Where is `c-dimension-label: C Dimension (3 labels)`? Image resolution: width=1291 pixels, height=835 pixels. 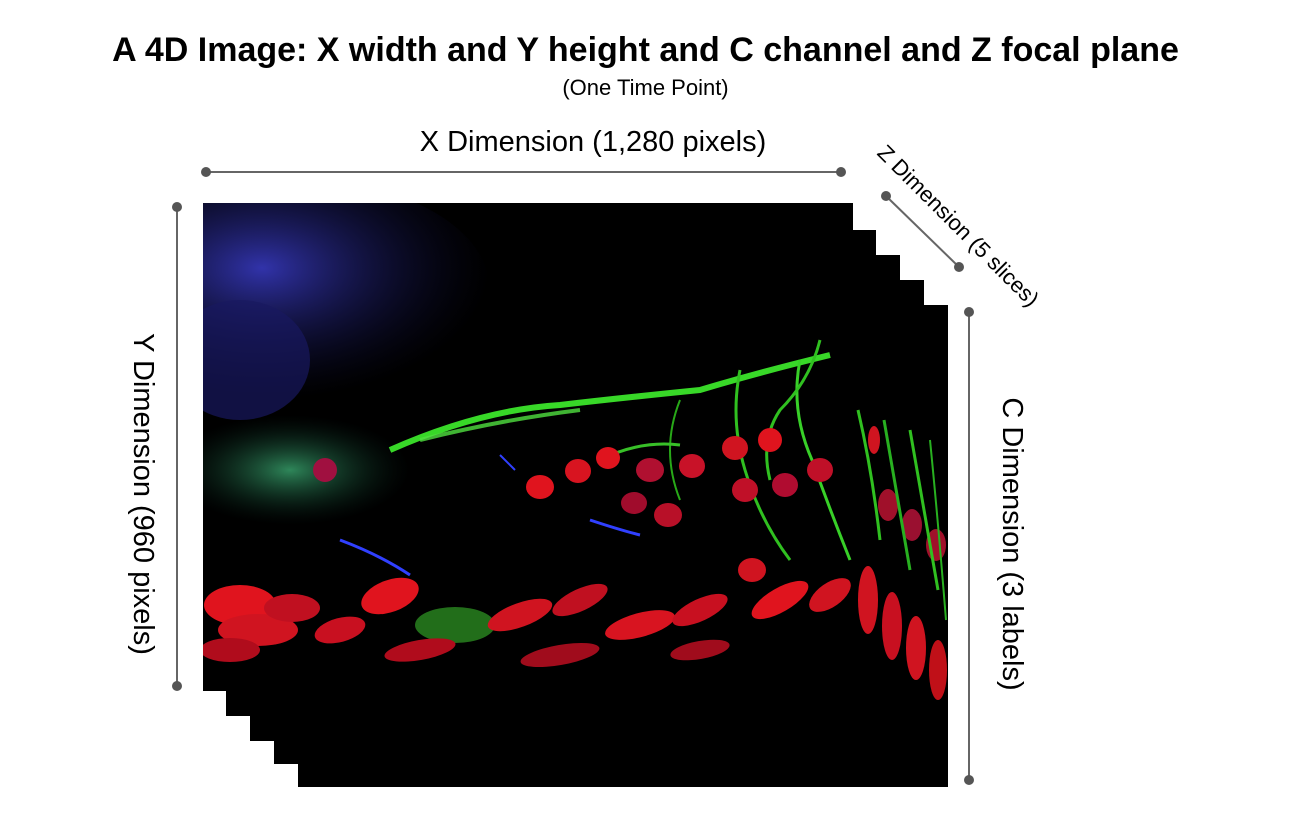 c-dimension-label: C Dimension (3 labels) is located at coordinates (1012, 544).